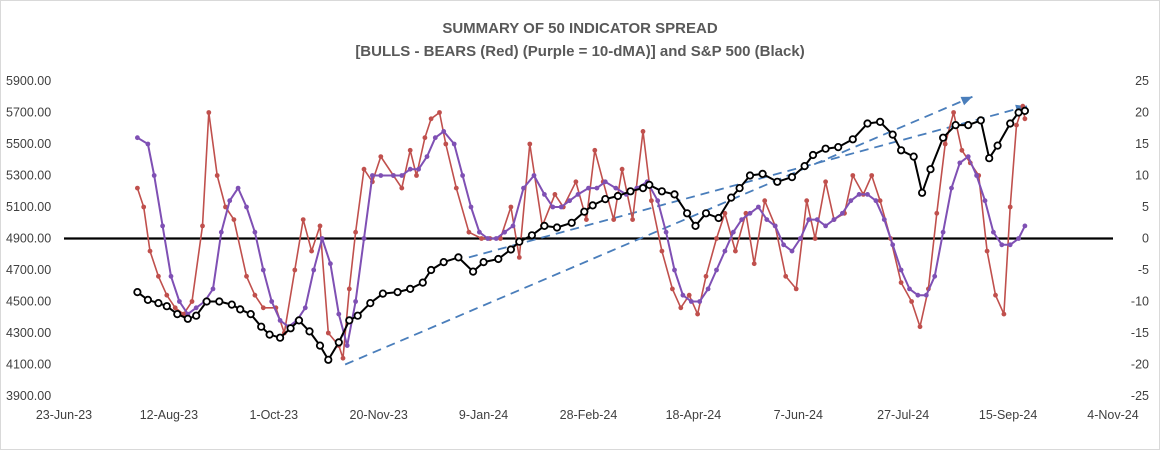 This screenshot has width=1160, height=454. Describe the element at coordinates (1142, 81) in the screenshot. I see `right-tick-label: 25` at that location.